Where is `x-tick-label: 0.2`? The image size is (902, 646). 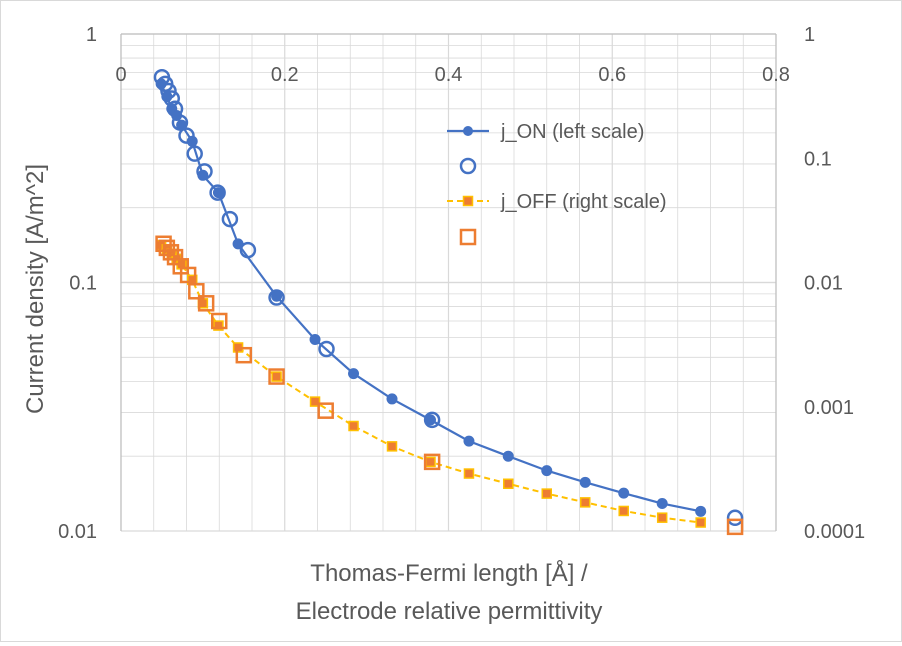
x-tick-label: 0.2 is located at coordinates (285, 75).